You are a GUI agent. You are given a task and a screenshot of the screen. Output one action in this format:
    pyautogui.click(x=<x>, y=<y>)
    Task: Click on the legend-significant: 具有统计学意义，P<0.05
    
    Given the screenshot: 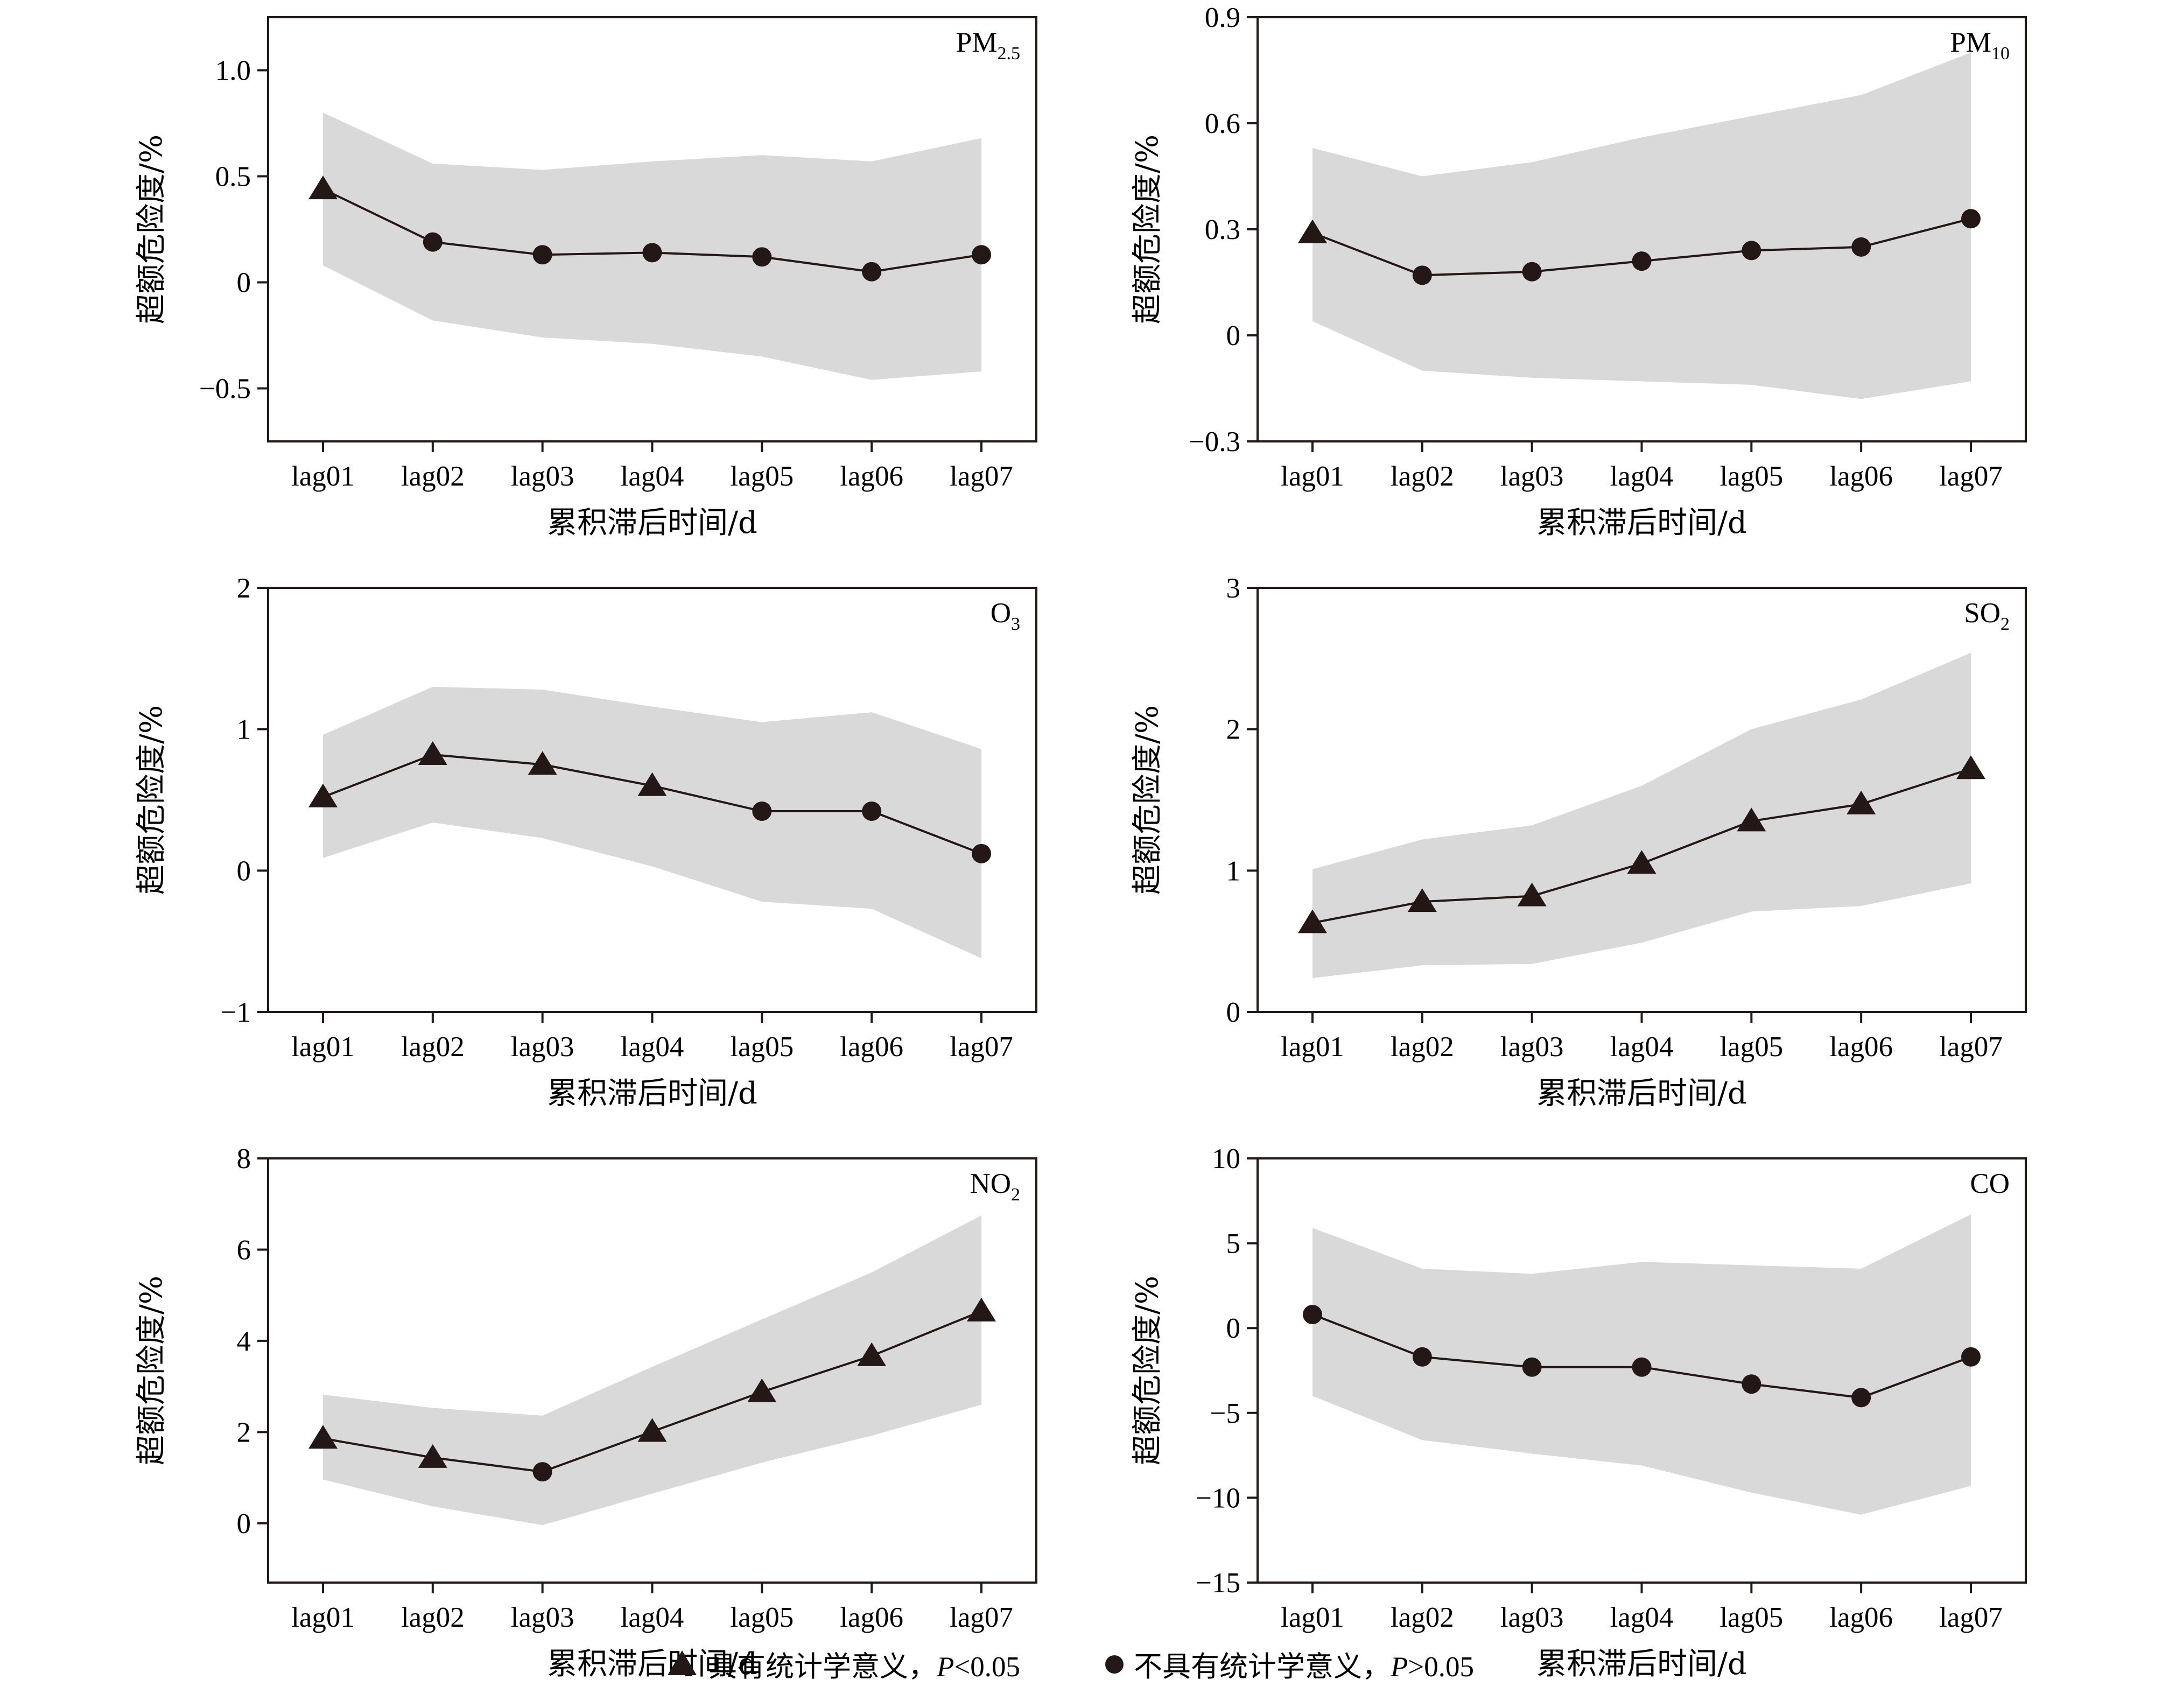 What is the action you would take?
    pyautogui.click(x=864, y=1666)
    